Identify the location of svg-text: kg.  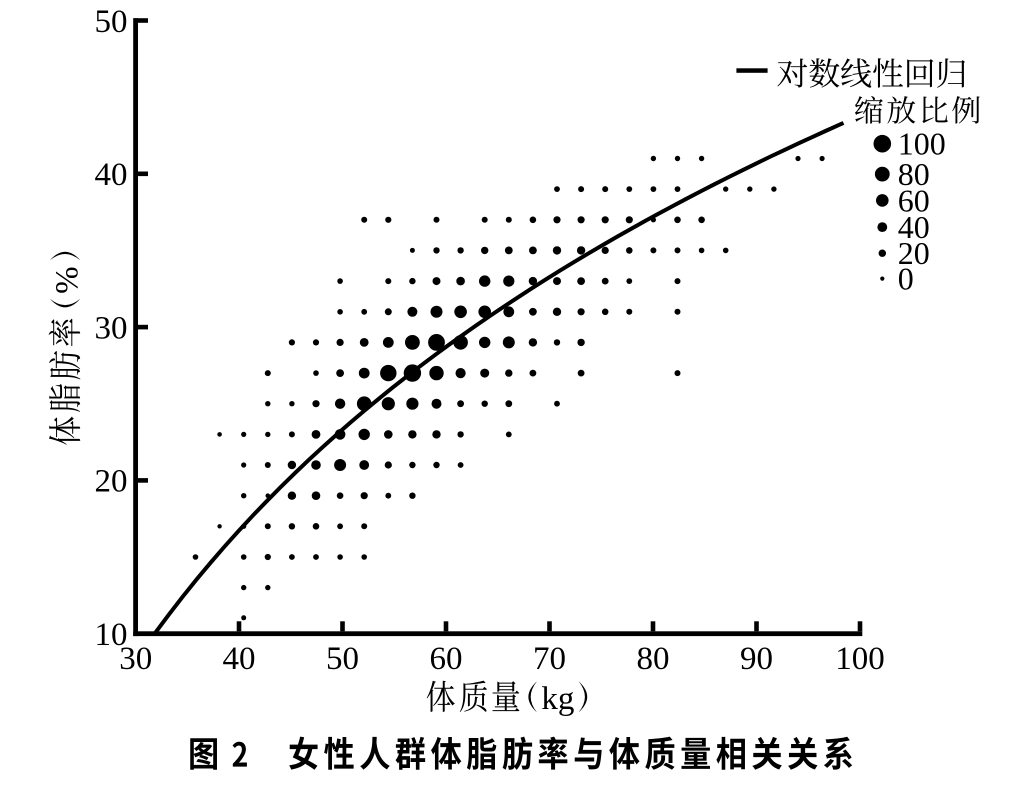
(557, 699).